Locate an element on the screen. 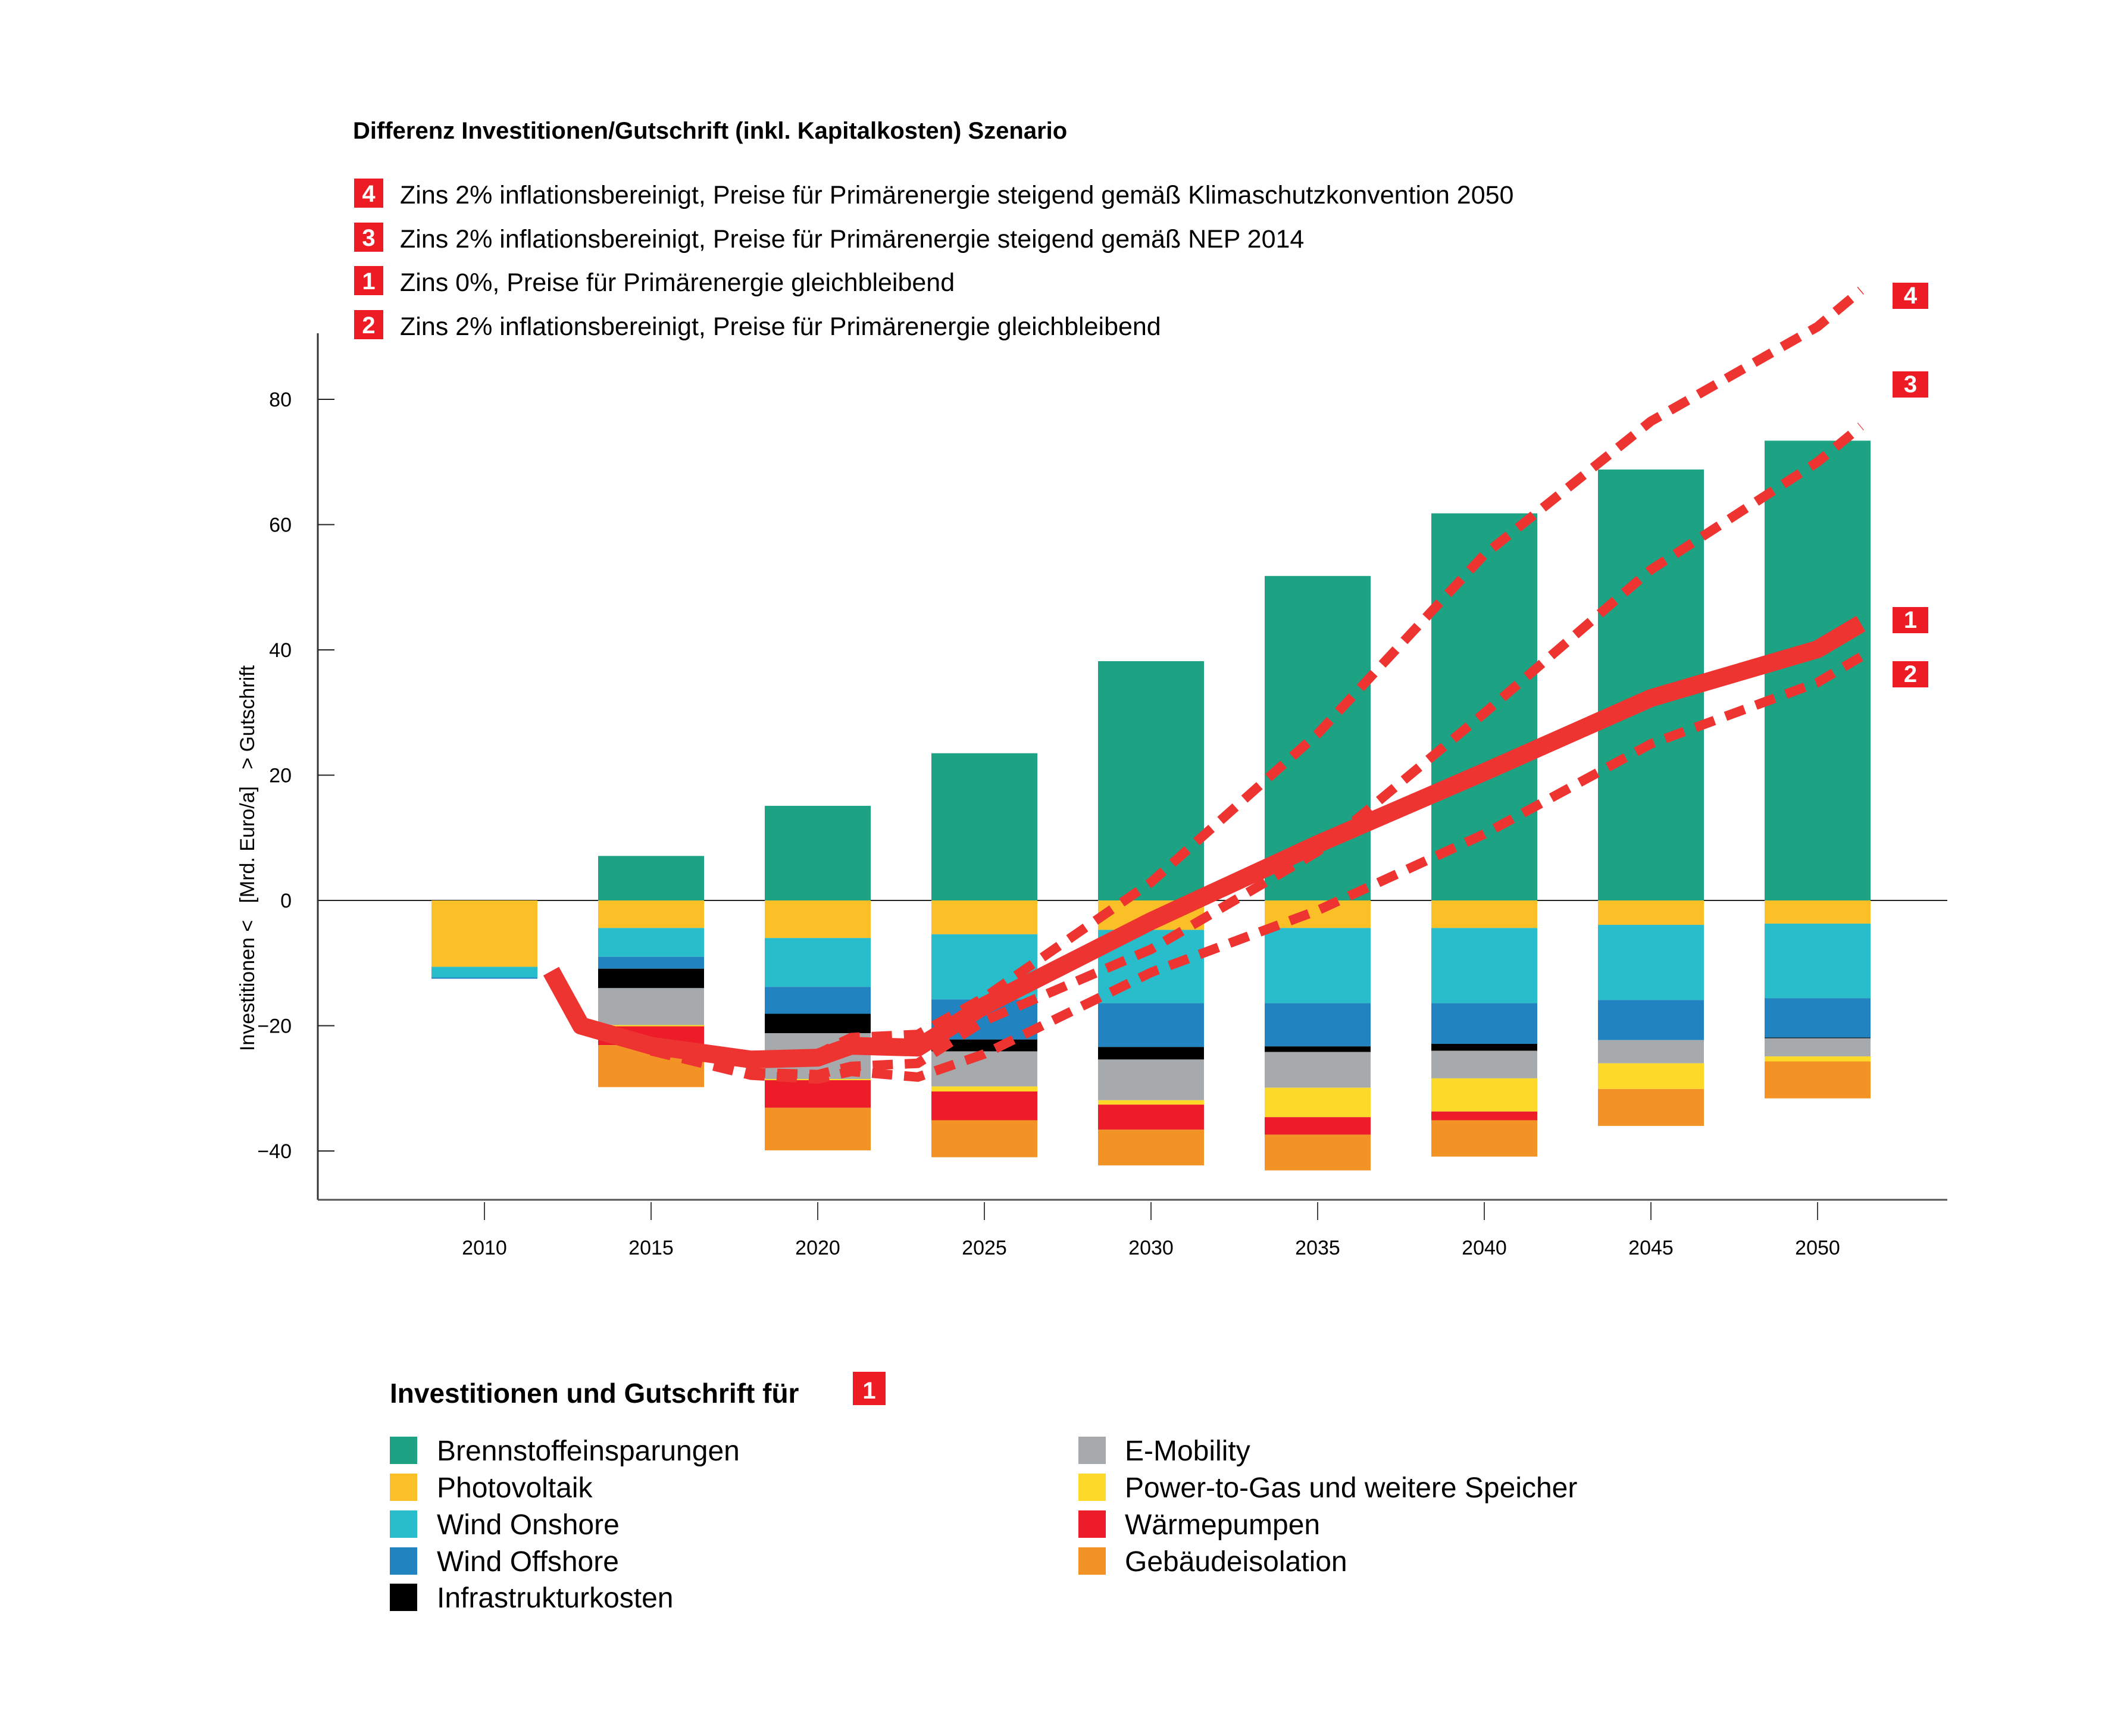 This screenshot has height=1736, width=2108. badge-number: 2 is located at coordinates (368, 325).